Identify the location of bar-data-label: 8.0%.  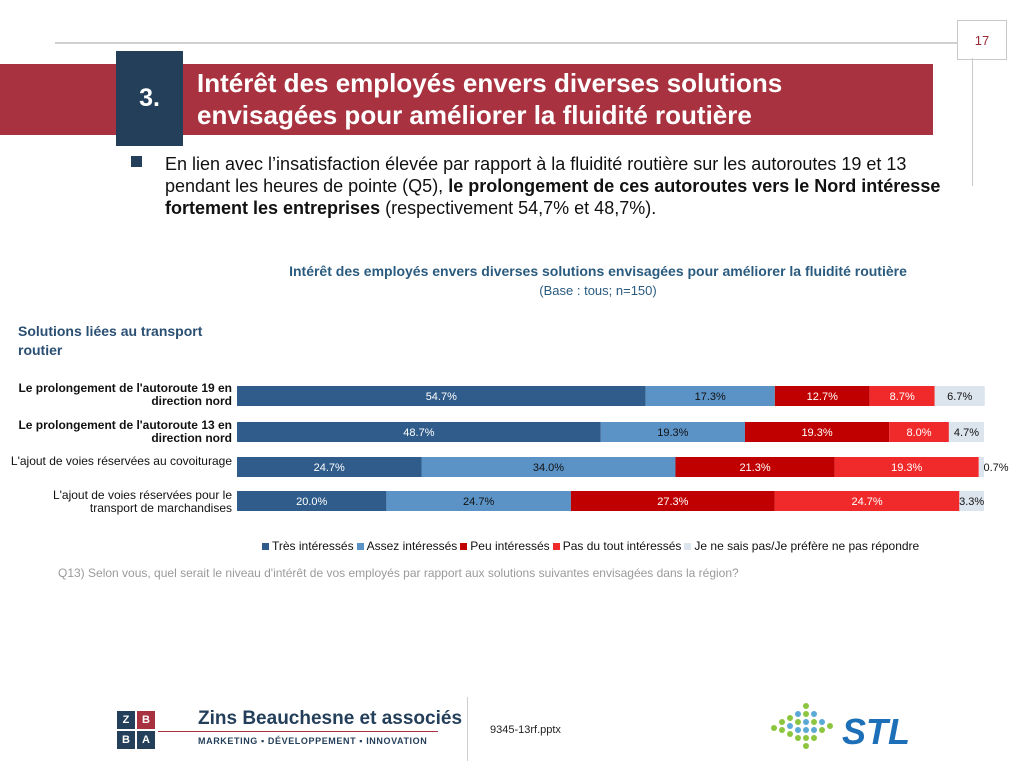
(918, 433).